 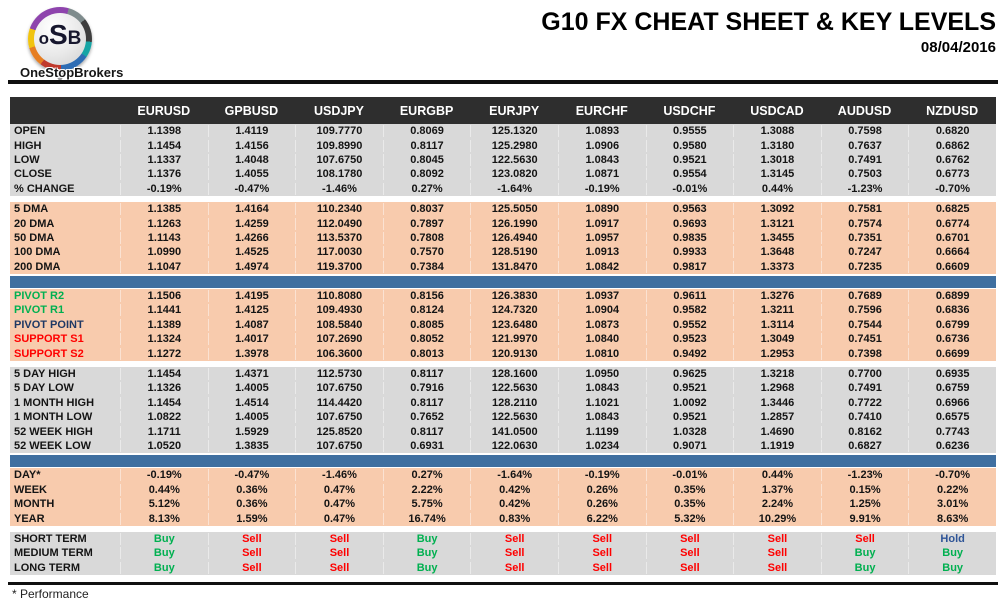 I want to click on cell: 0.6966, so click(x=952, y=402).